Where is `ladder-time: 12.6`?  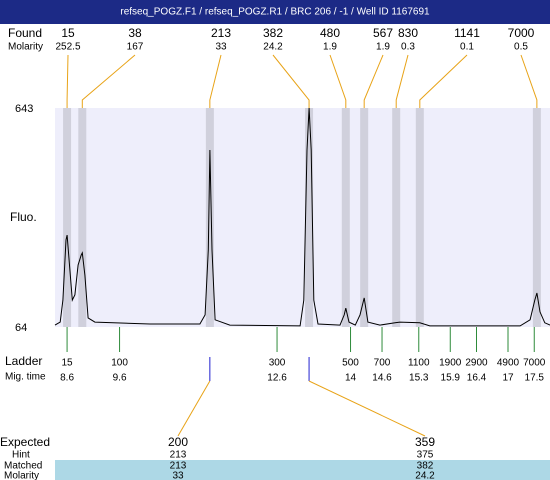 ladder-time: 12.6 is located at coordinates (277, 378).